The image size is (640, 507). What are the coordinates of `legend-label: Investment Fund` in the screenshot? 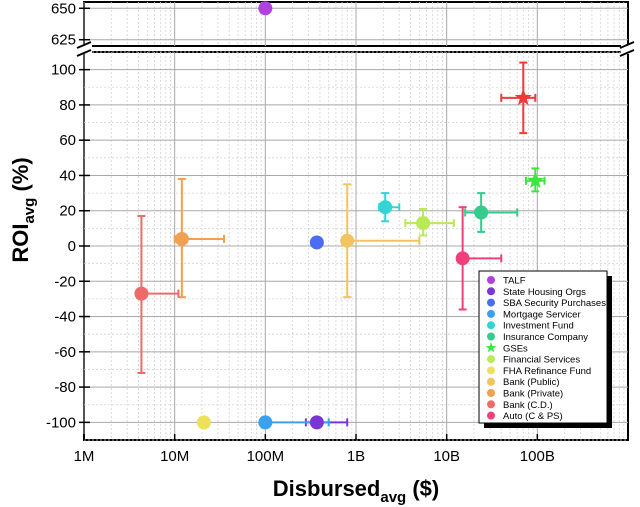 It's located at (538, 326).